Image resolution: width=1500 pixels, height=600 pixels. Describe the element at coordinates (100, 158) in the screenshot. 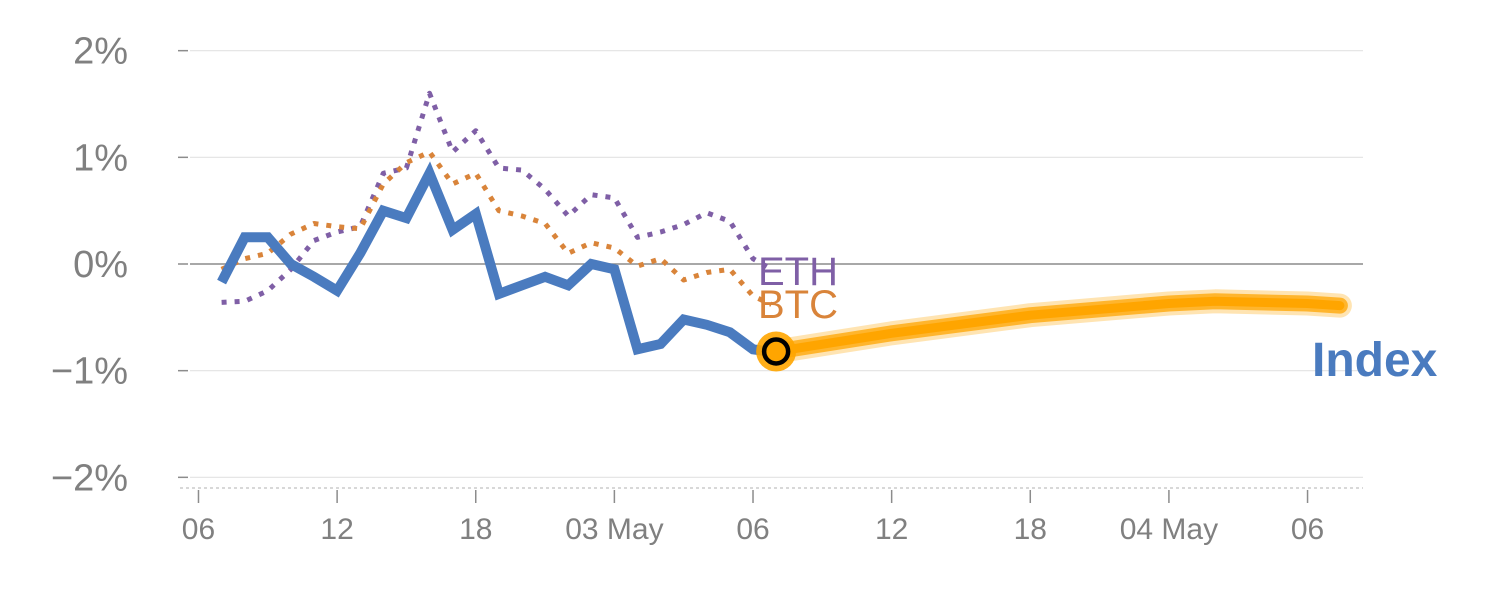

I see `y-tick-label: 1%` at that location.